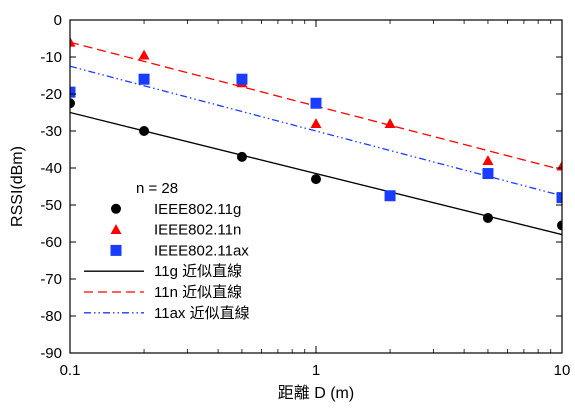 The width and height of the screenshot is (575, 410). I want to click on y-tick-label: -50, so click(51, 205).